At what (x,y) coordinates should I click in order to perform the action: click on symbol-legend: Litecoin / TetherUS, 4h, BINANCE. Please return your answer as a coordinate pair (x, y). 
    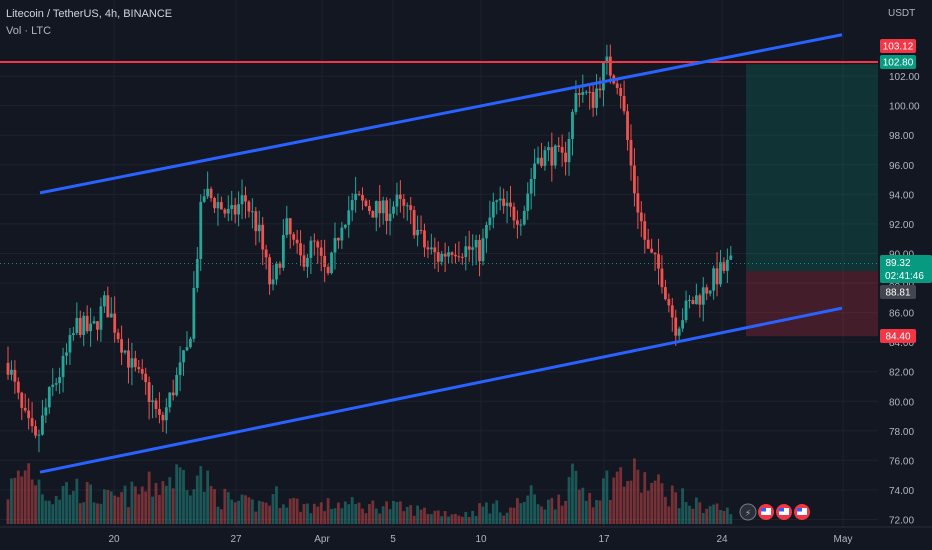
    Looking at the image, I should click on (89, 14).